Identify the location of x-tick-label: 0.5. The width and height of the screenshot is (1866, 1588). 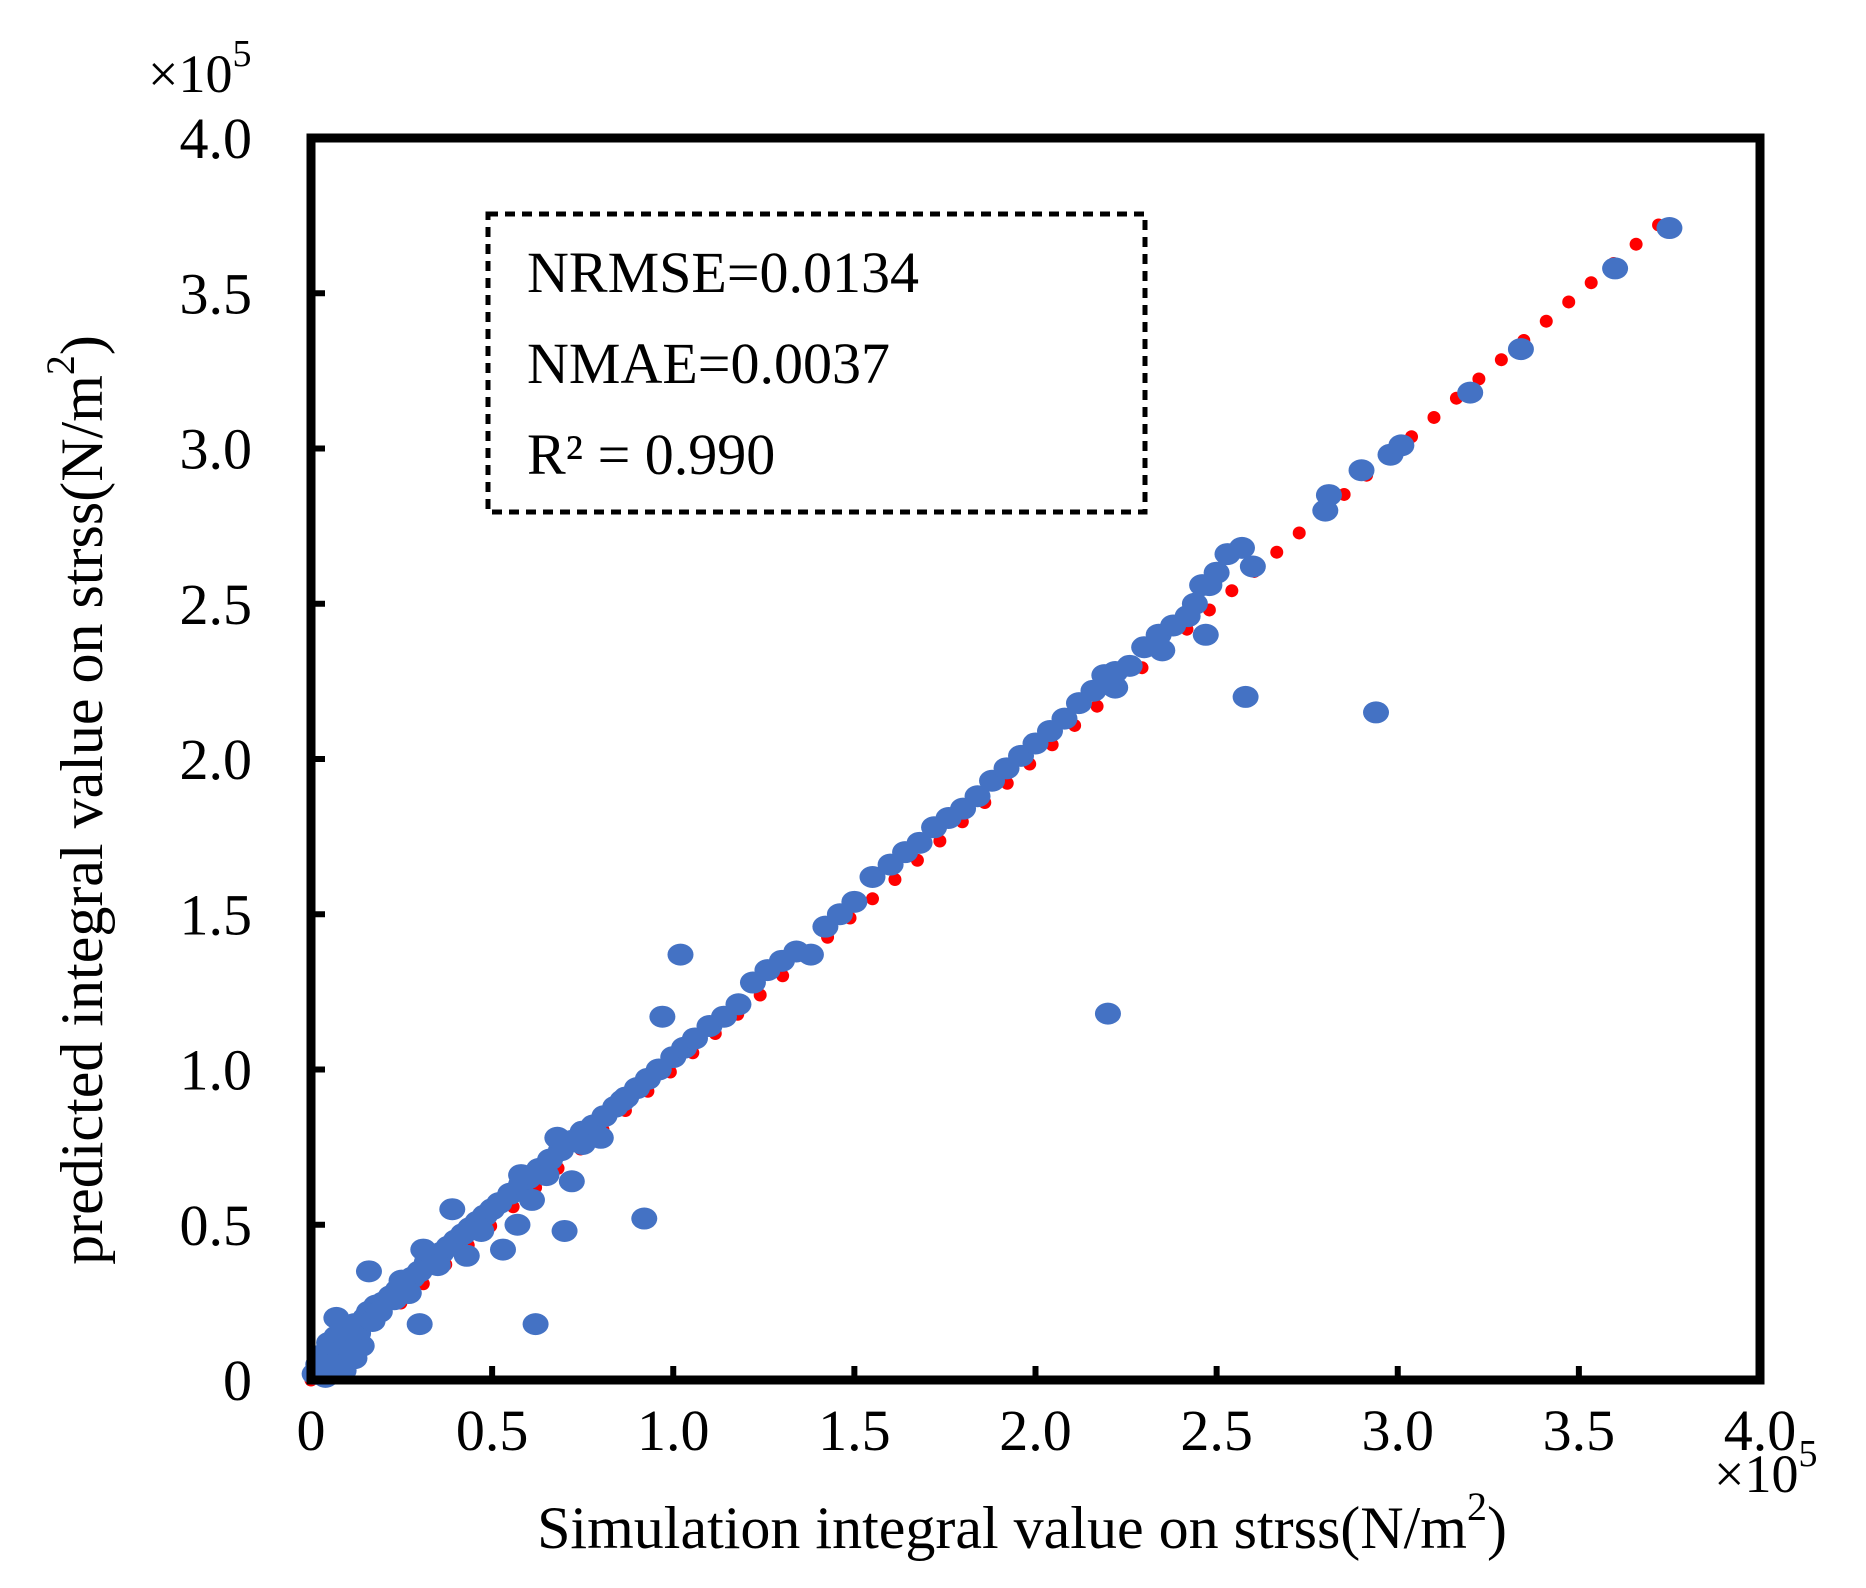
(492, 1430).